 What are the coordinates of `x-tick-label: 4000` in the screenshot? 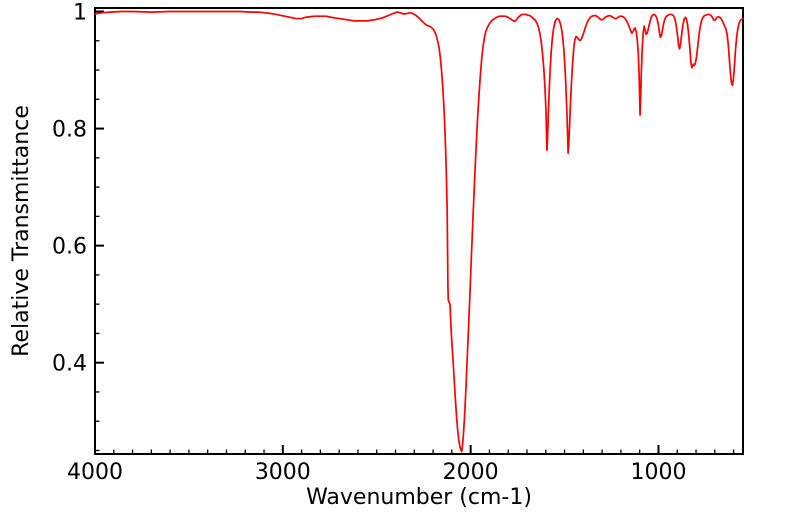 It's located at (95, 472).